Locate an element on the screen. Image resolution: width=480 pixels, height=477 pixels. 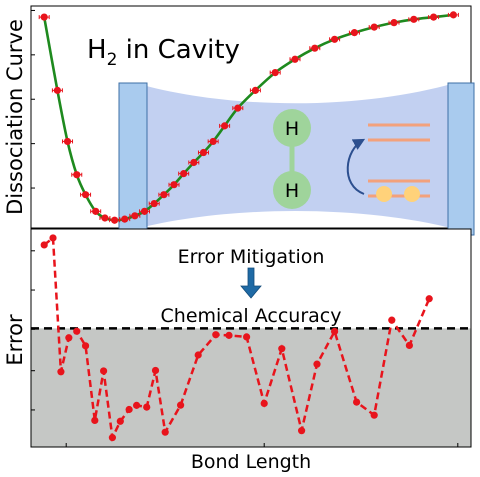
top-y-axis-label: Dissociation Curve is located at coordinates (15, 117).